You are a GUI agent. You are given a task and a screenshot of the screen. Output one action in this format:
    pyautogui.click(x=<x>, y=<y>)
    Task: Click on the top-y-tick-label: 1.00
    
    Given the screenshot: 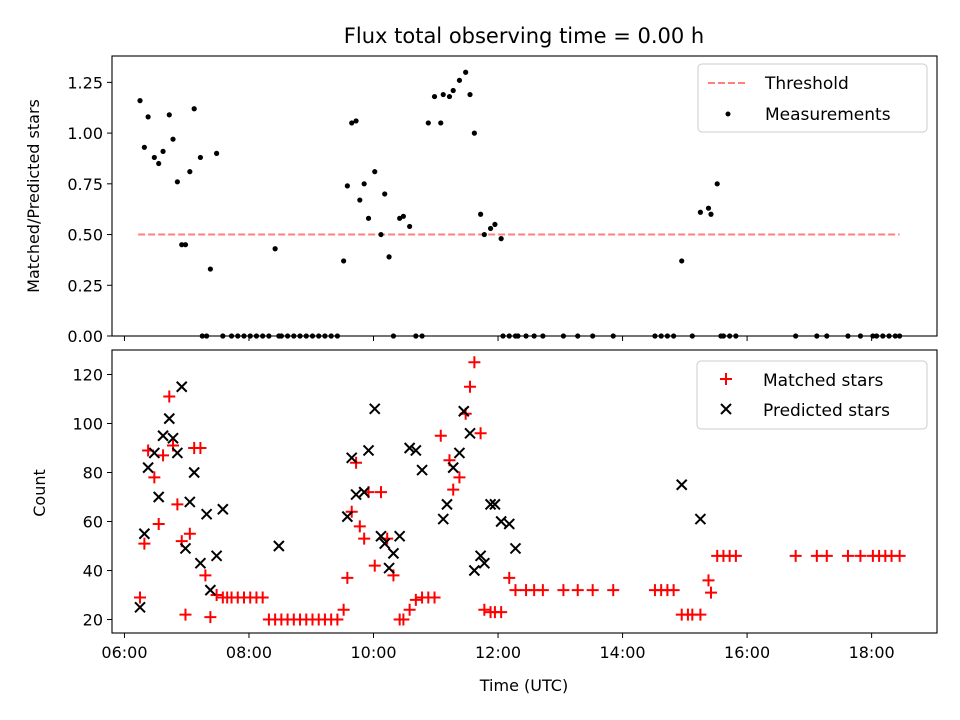 What is the action you would take?
    pyautogui.click(x=85, y=133)
    